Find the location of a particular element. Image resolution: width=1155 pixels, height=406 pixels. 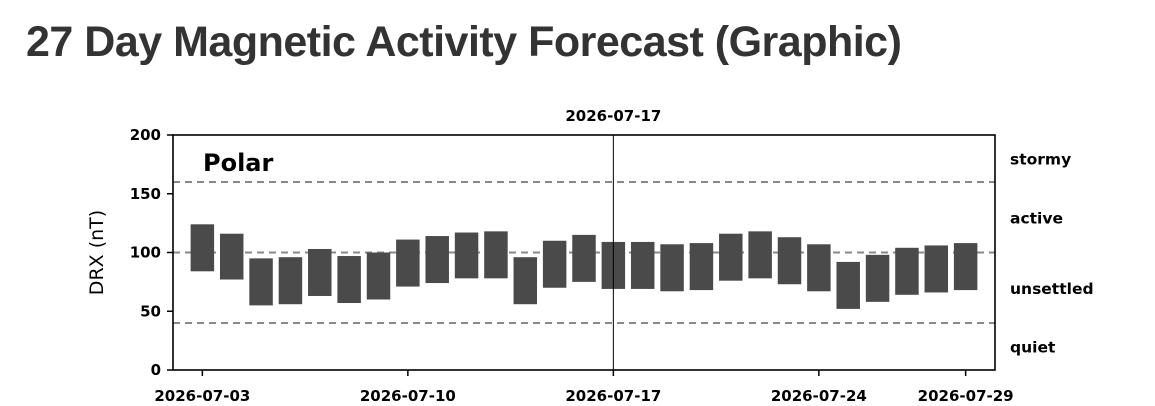

forecast-bars is located at coordinates (584, 266).